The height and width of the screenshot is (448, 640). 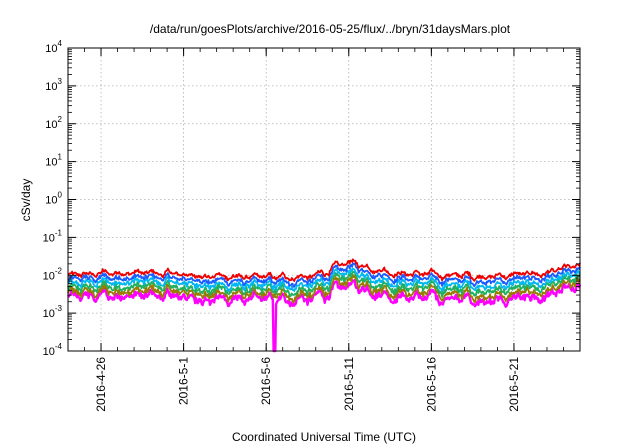 I want to click on y-tick-label: 10⁻⁴, so click(x=53, y=350).